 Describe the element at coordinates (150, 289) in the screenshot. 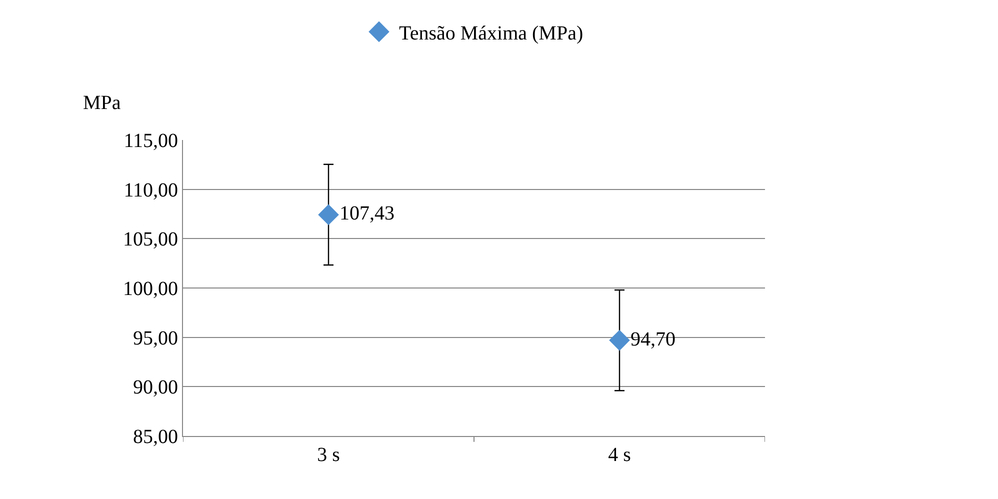

I see `y-tick-label: 100,00` at that location.